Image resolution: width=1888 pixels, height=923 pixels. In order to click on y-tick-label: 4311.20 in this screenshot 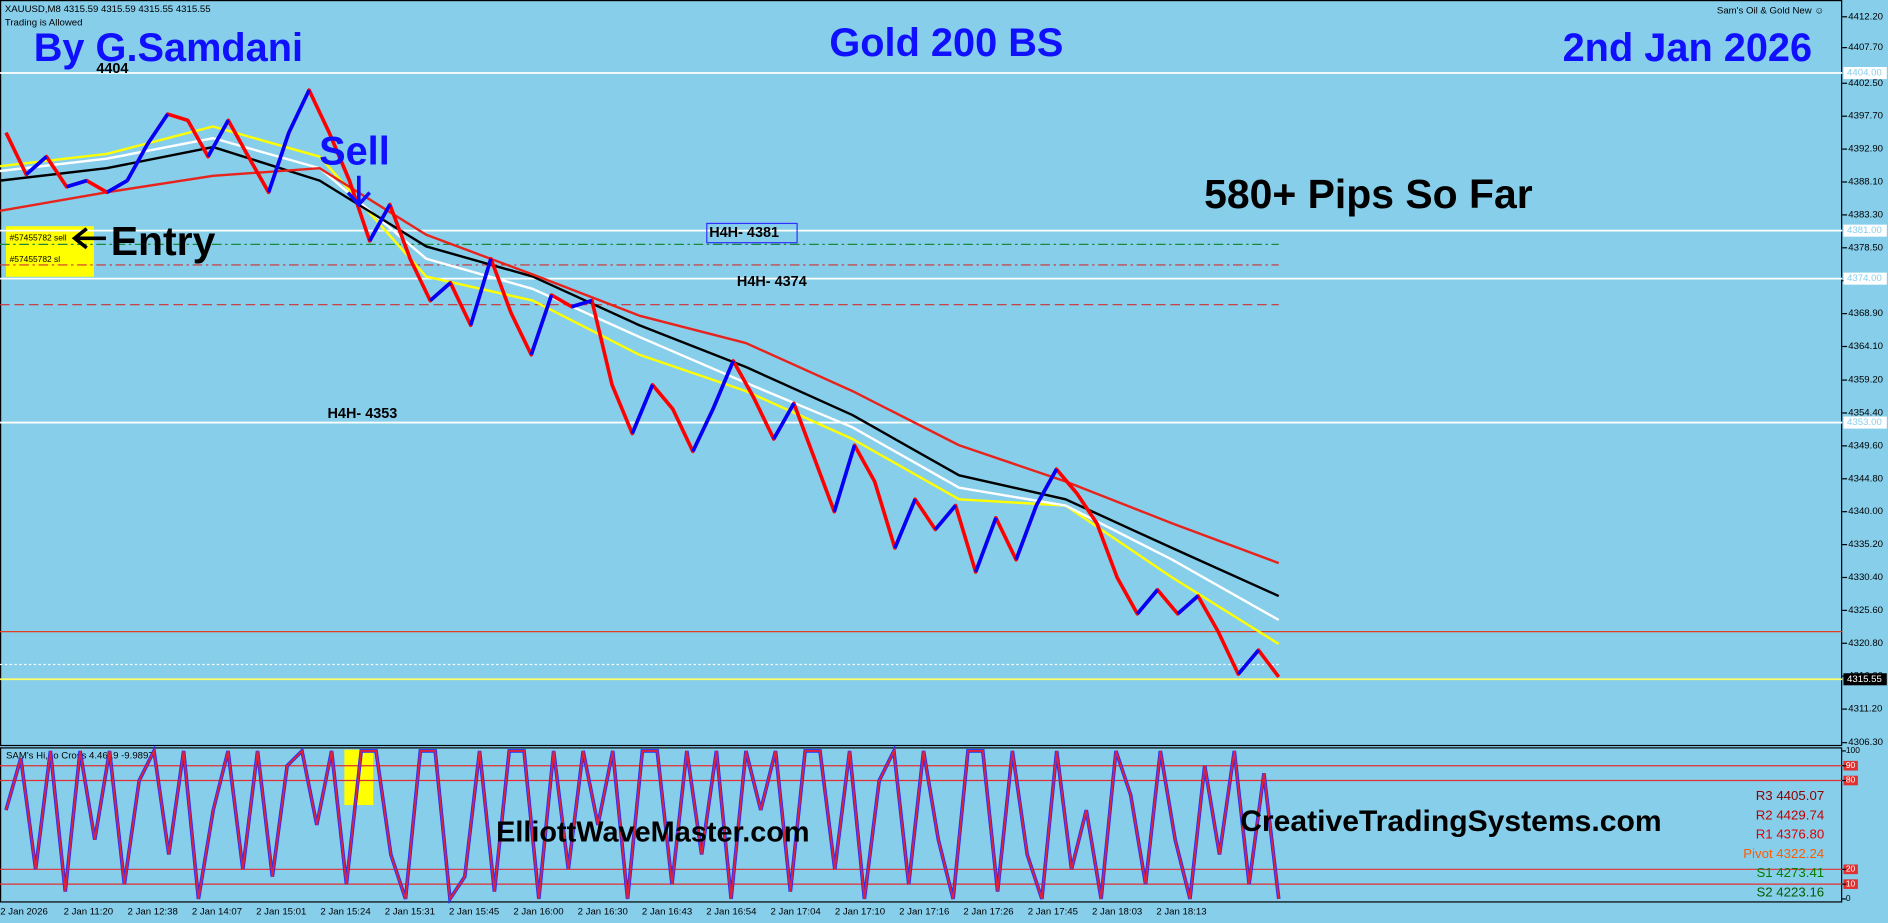, I will do `click(1865, 709)`.